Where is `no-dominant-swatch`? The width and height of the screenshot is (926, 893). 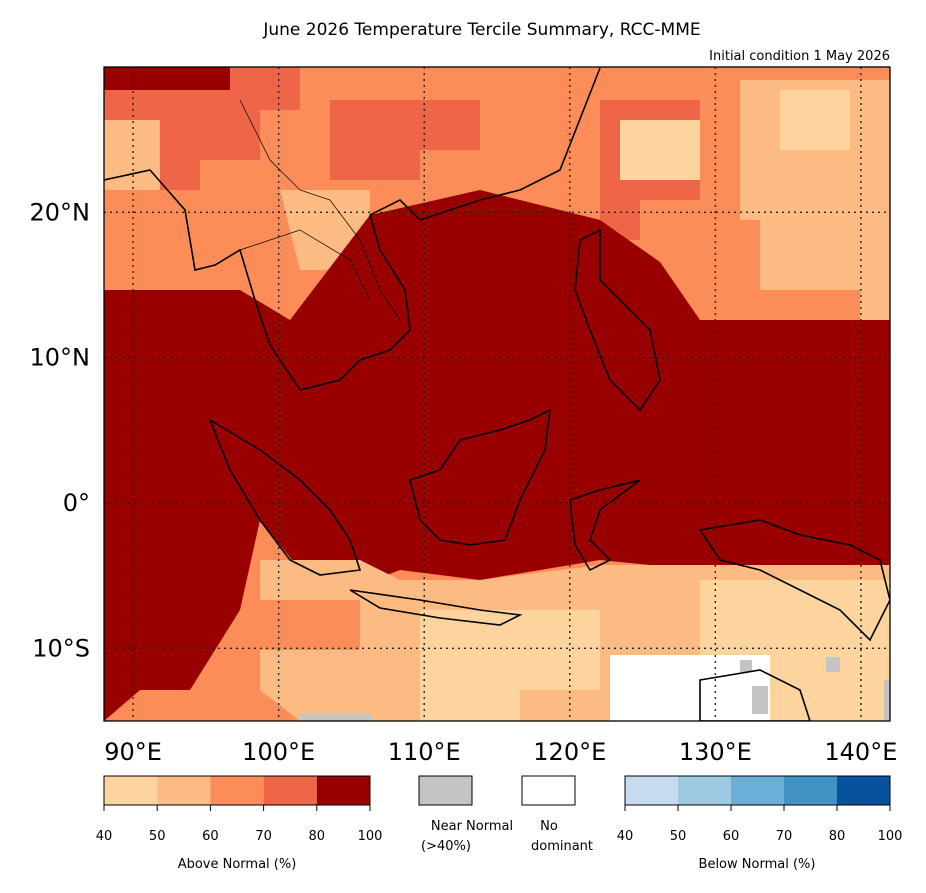
no-dominant-swatch is located at coordinates (548, 790).